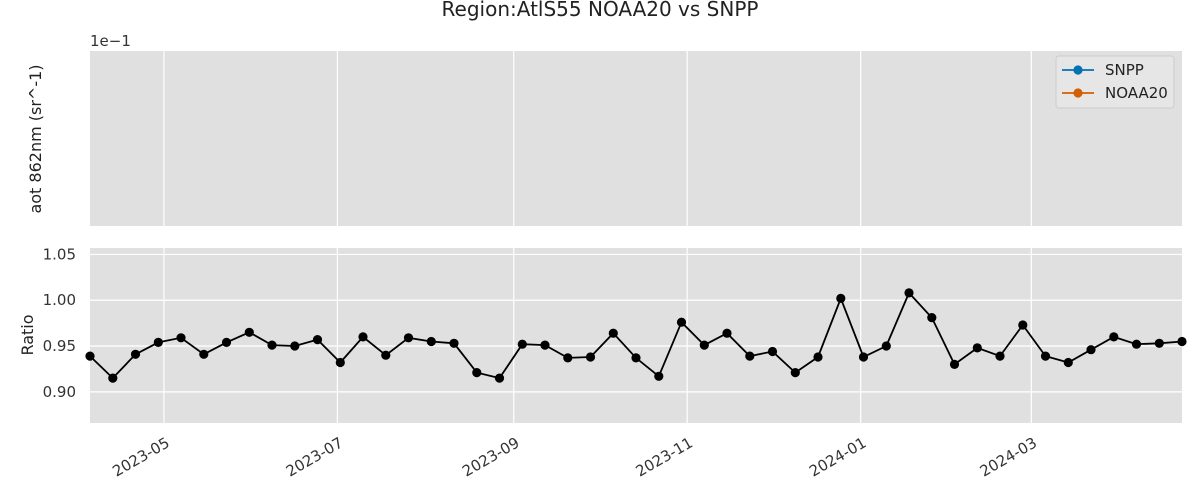 This screenshot has width=1200, height=500. I want to click on bottom-y-tick-label: 0.95, so click(59, 346).